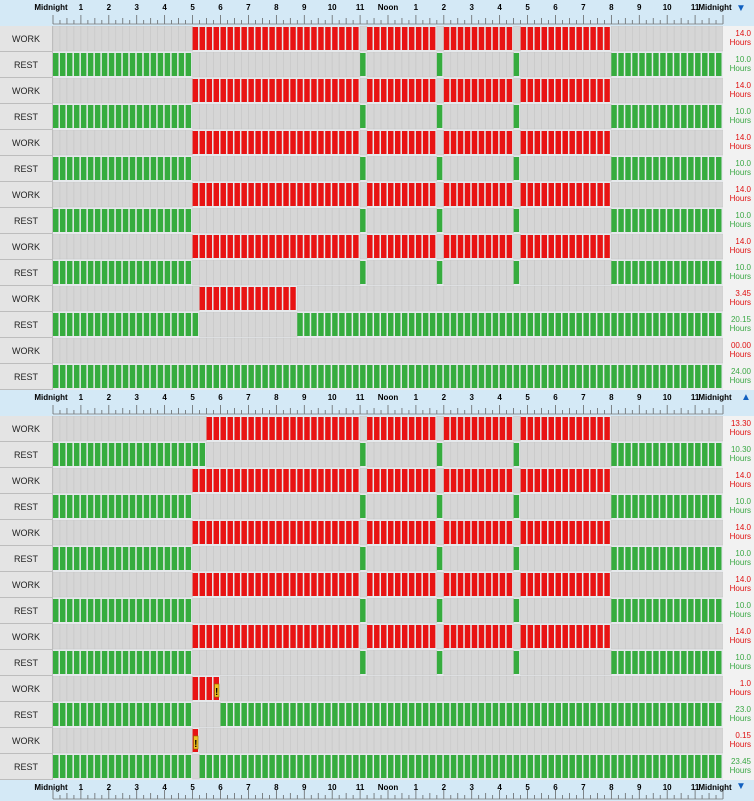 The image size is (754, 801). I want to click on down-arrow-icon: ▼, so click(741, 786).